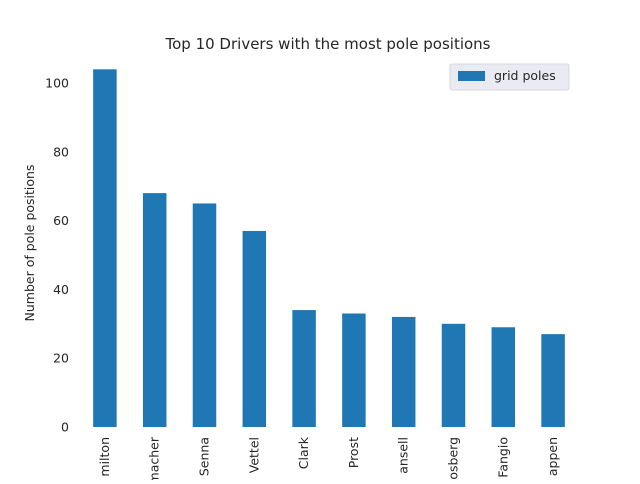  Describe the element at coordinates (553, 380) in the screenshot. I see `bar-appen` at that location.